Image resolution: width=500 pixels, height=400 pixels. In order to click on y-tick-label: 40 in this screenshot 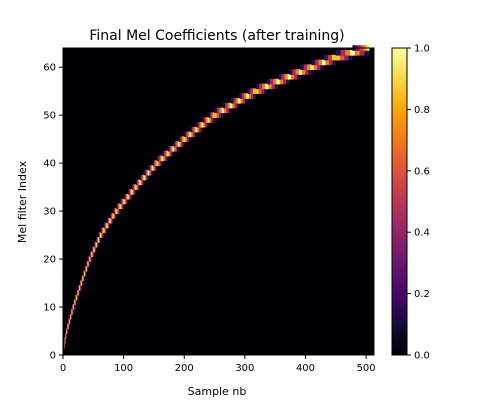, I will do `click(49, 164)`.